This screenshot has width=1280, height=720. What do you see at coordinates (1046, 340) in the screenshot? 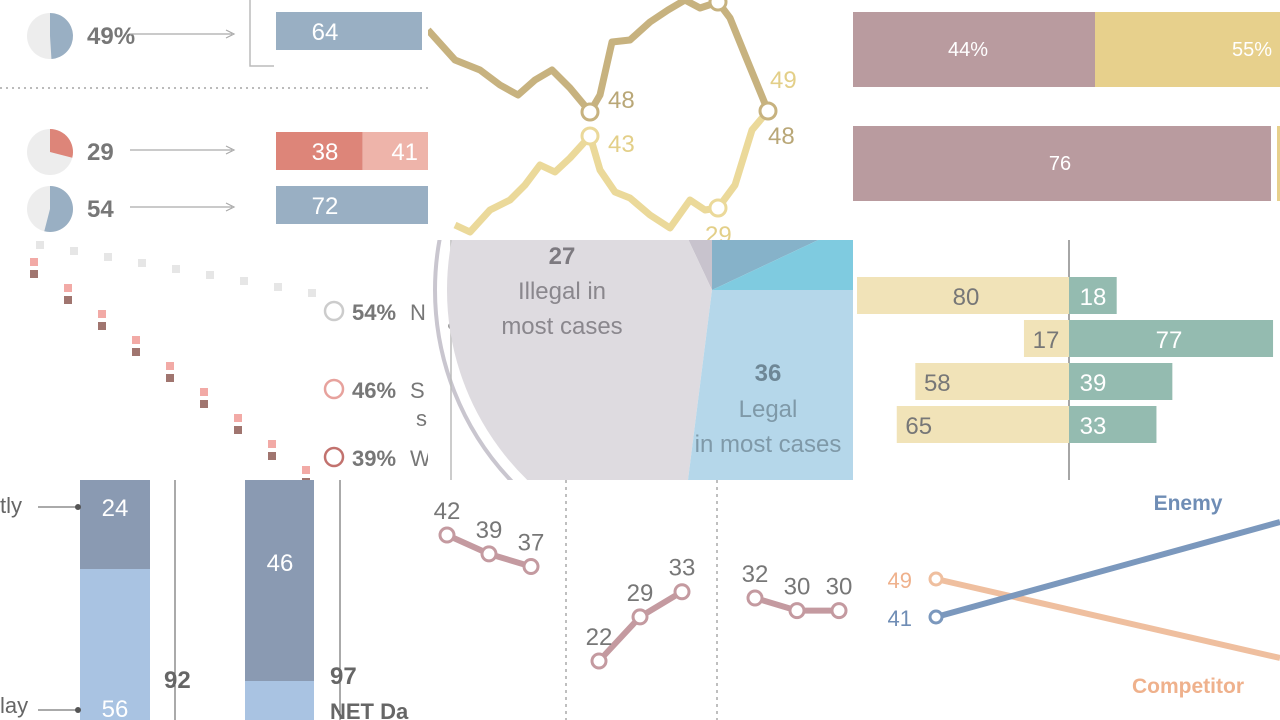
I see `bar-left-label: 17` at bounding box center [1046, 340].